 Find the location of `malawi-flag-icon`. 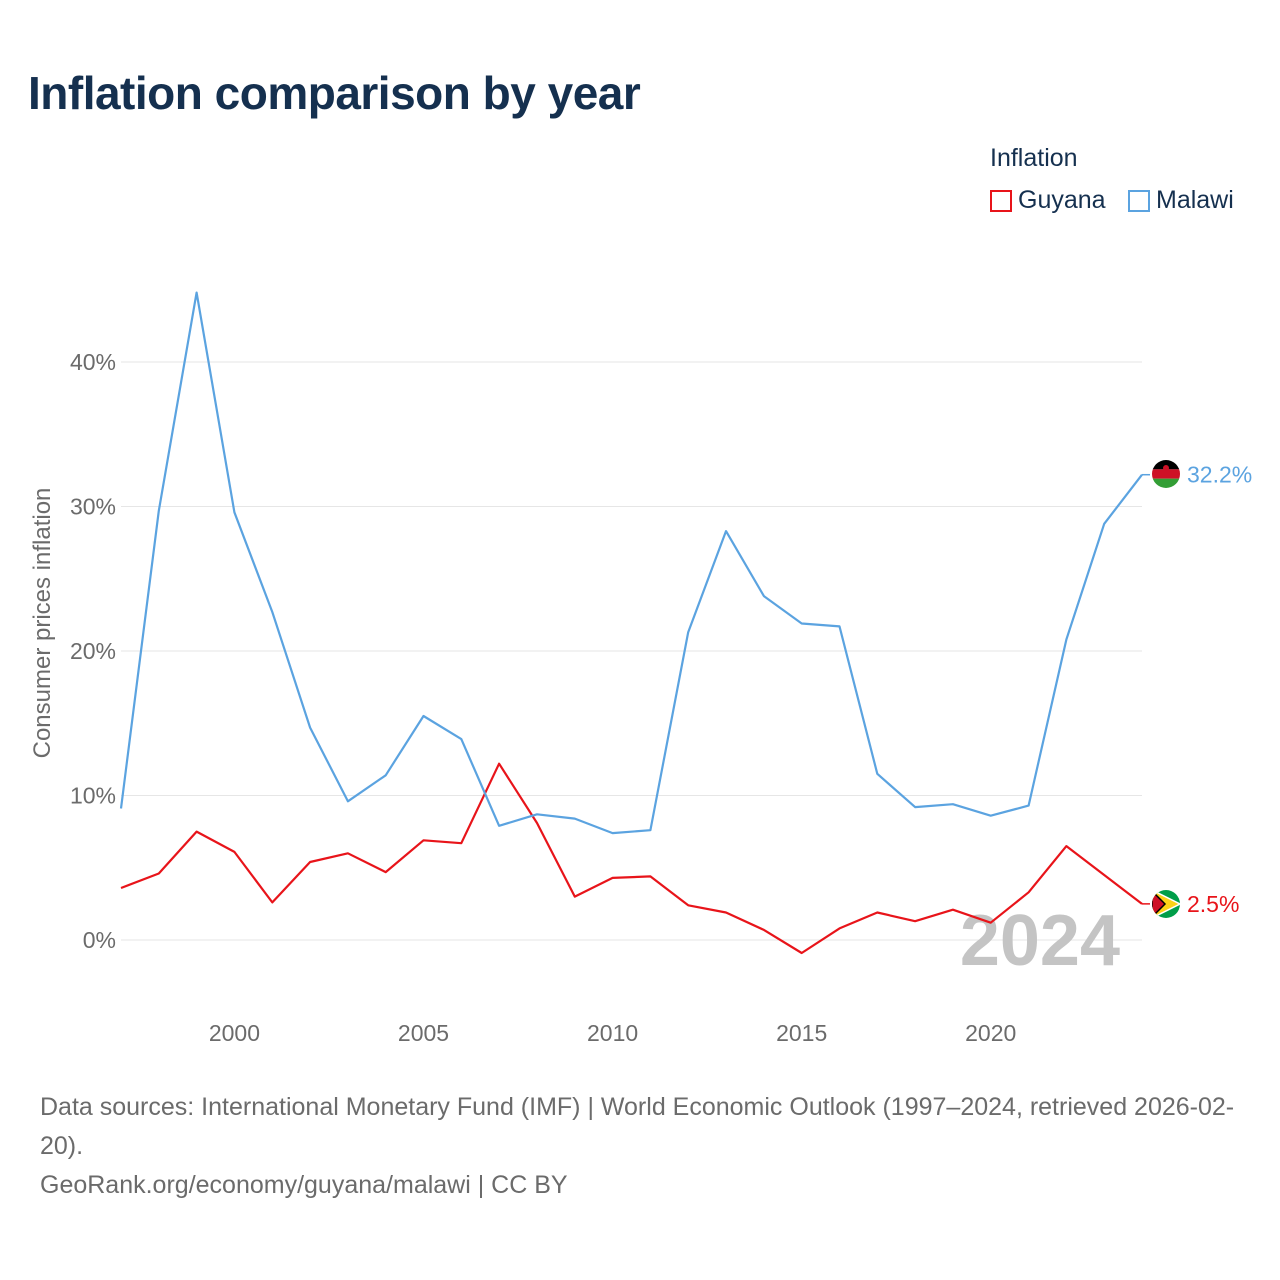

malawi-flag-icon is located at coordinates (1166, 474).